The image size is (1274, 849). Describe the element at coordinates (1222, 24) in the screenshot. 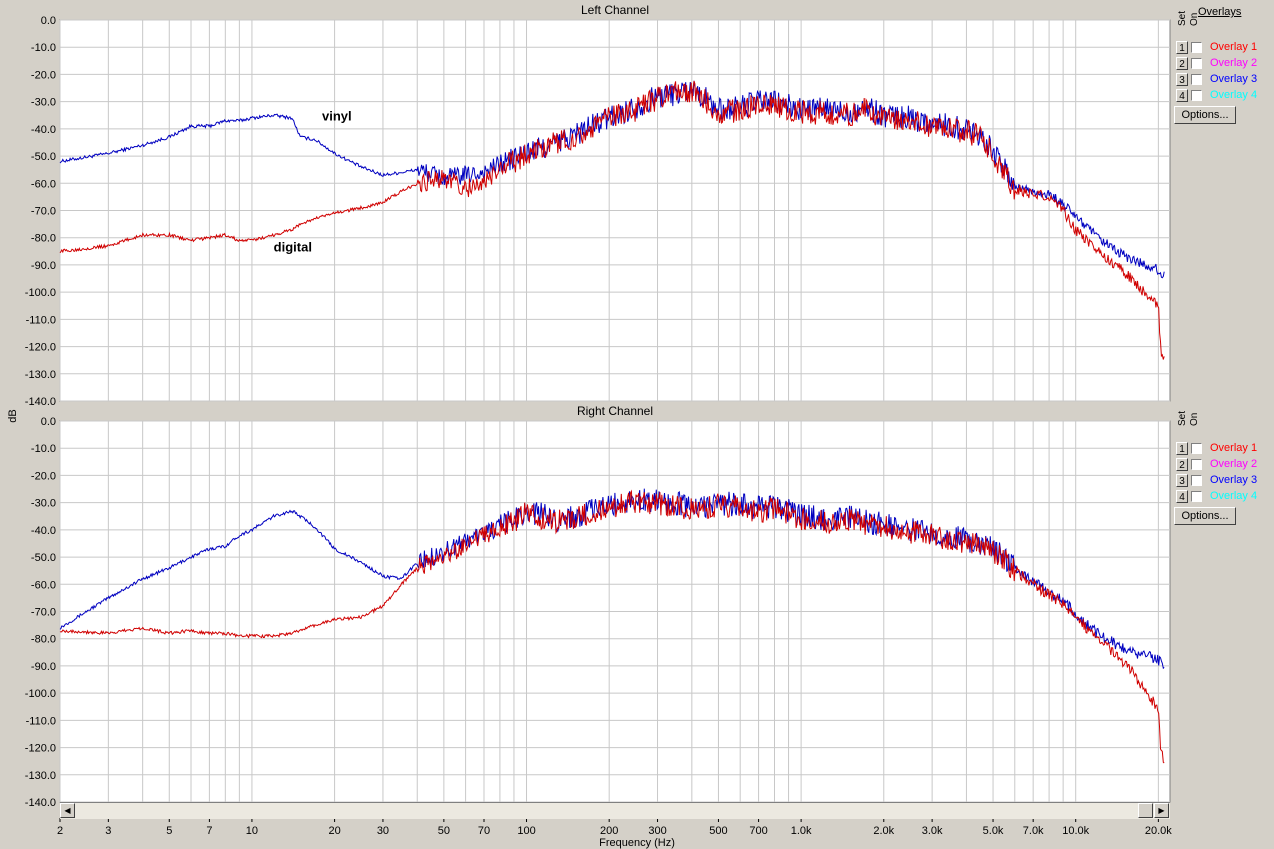

I see `overlay-header: Set On Overlays` at that location.